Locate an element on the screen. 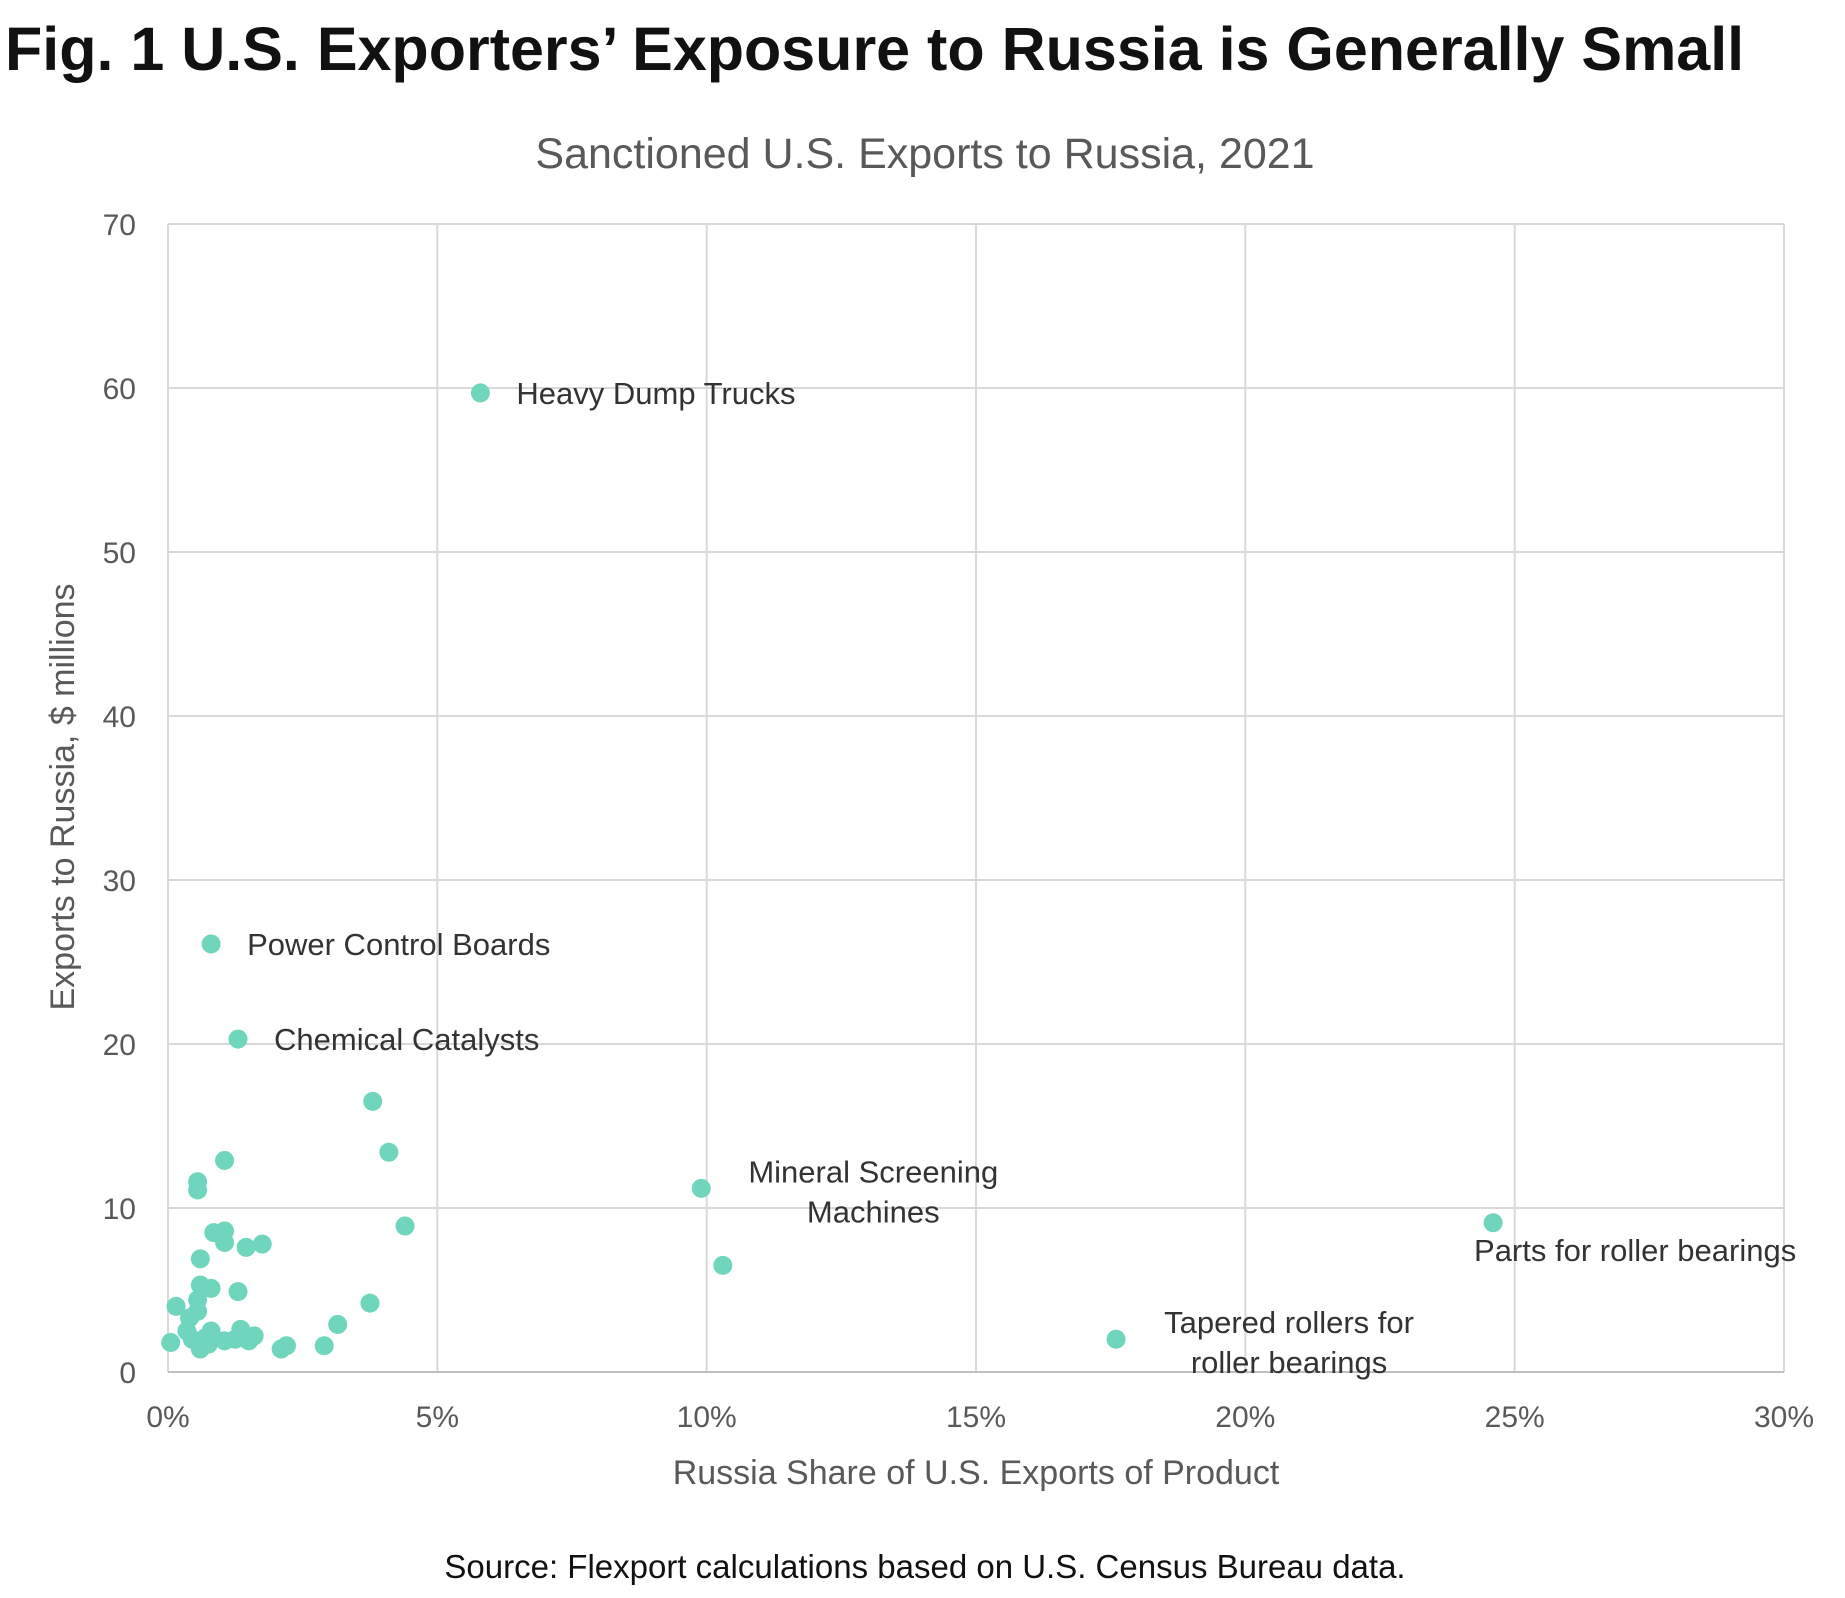 This screenshot has height=1598, width=1845. x-tick-label: 15% is located at coordinates (976, 1417).